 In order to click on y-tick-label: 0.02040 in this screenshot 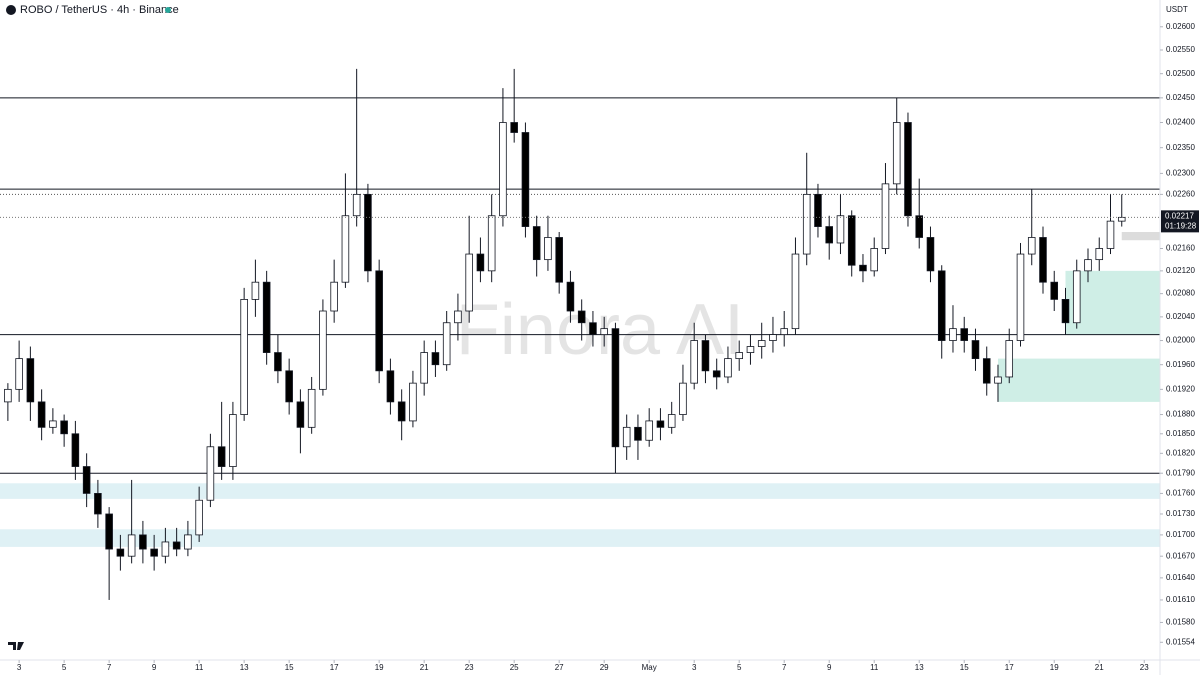, I will do `click(1180, 316)`.